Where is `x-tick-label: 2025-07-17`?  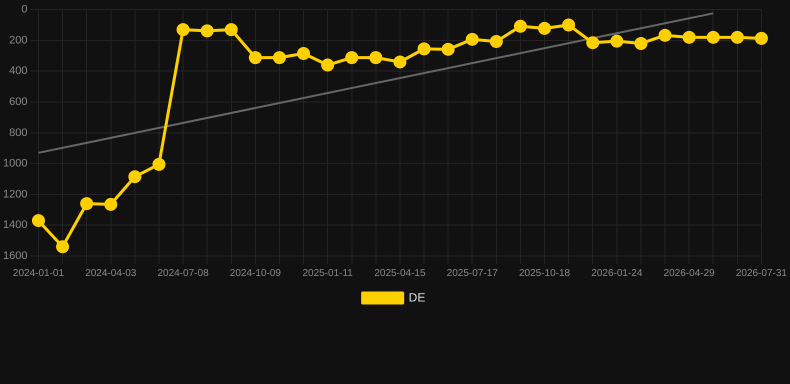
x-tick-label: 2025-07-17 is located at coordinates (472, 273).